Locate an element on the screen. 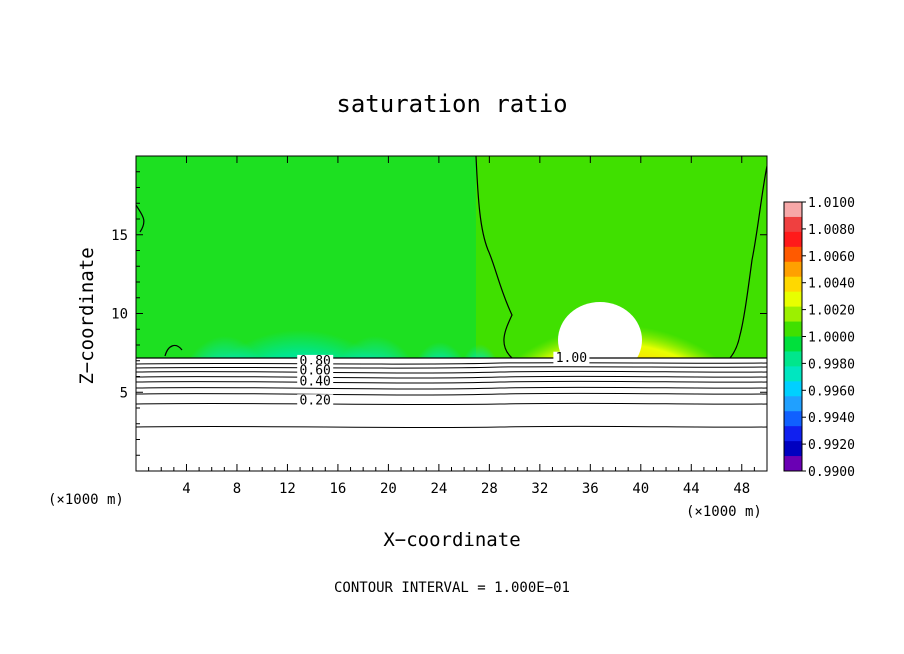 The height and width of the screenshot is (654, 904). x-tick-label: 40 is located at coordinates (640, 489).